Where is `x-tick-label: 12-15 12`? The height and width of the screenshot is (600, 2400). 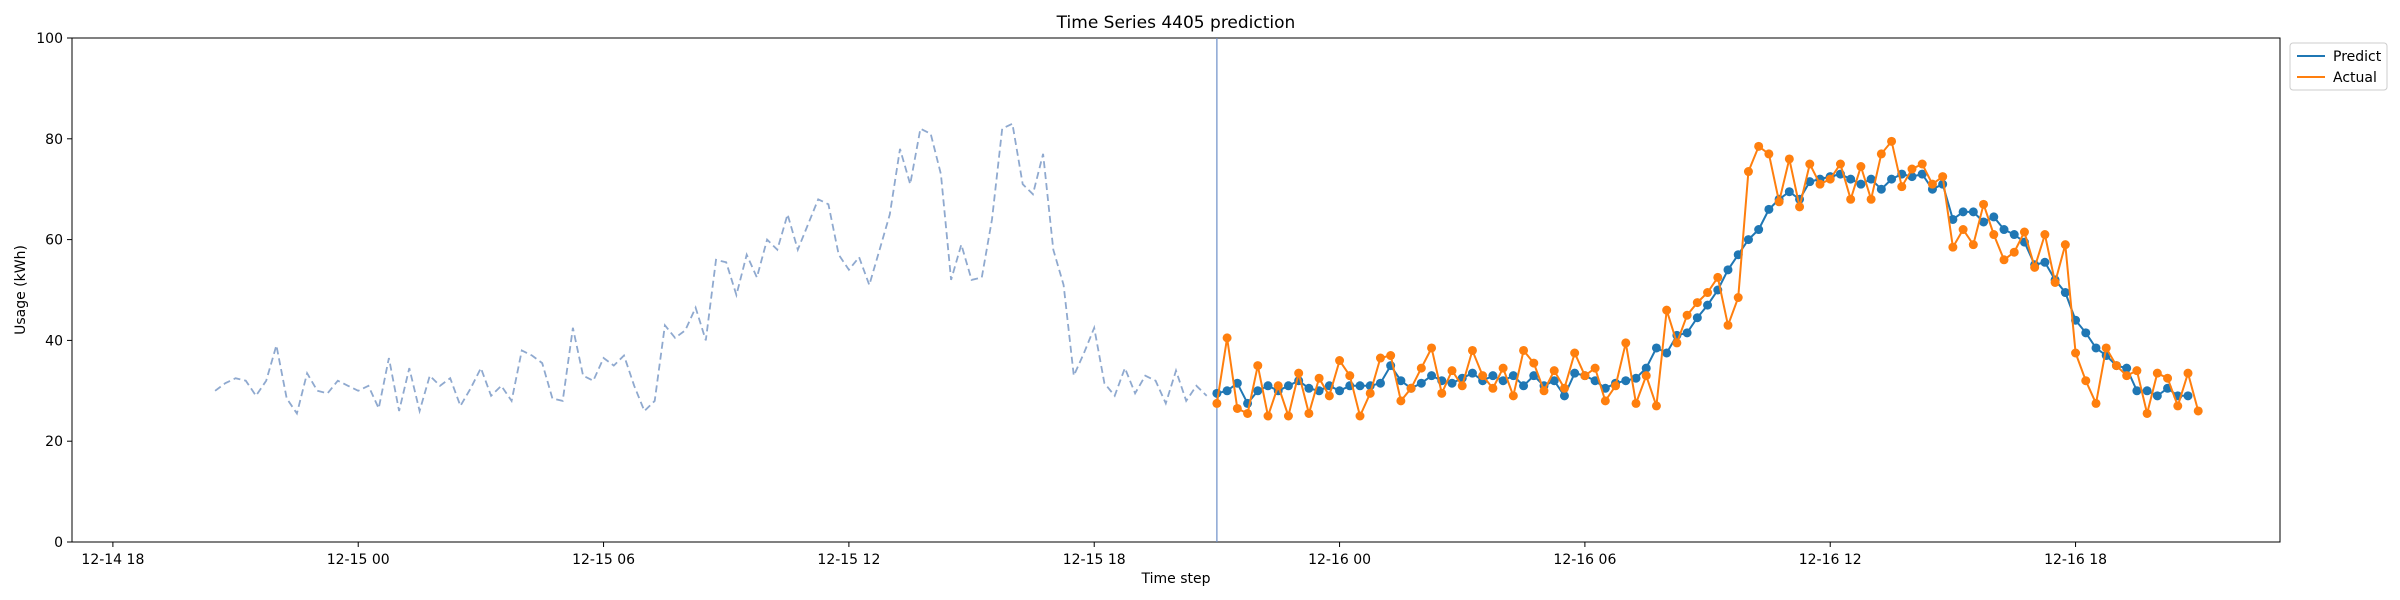 x-tick-label: 12-15 12 is located at coordinates (848, 560).